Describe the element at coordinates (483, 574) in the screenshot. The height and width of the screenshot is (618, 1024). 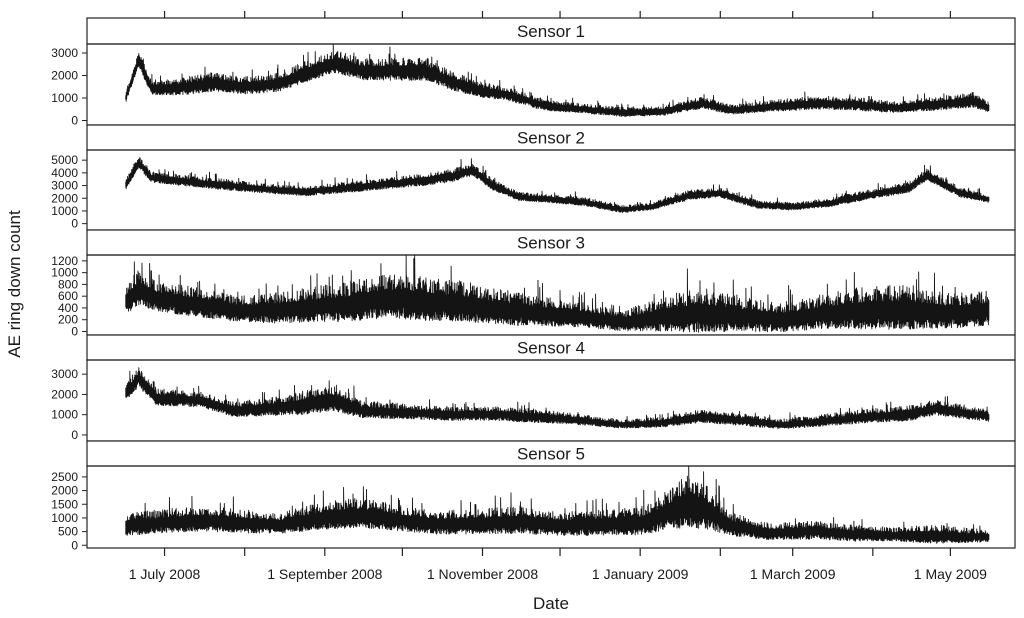
I see `x-tick-label: 1 November 2008` at that location.